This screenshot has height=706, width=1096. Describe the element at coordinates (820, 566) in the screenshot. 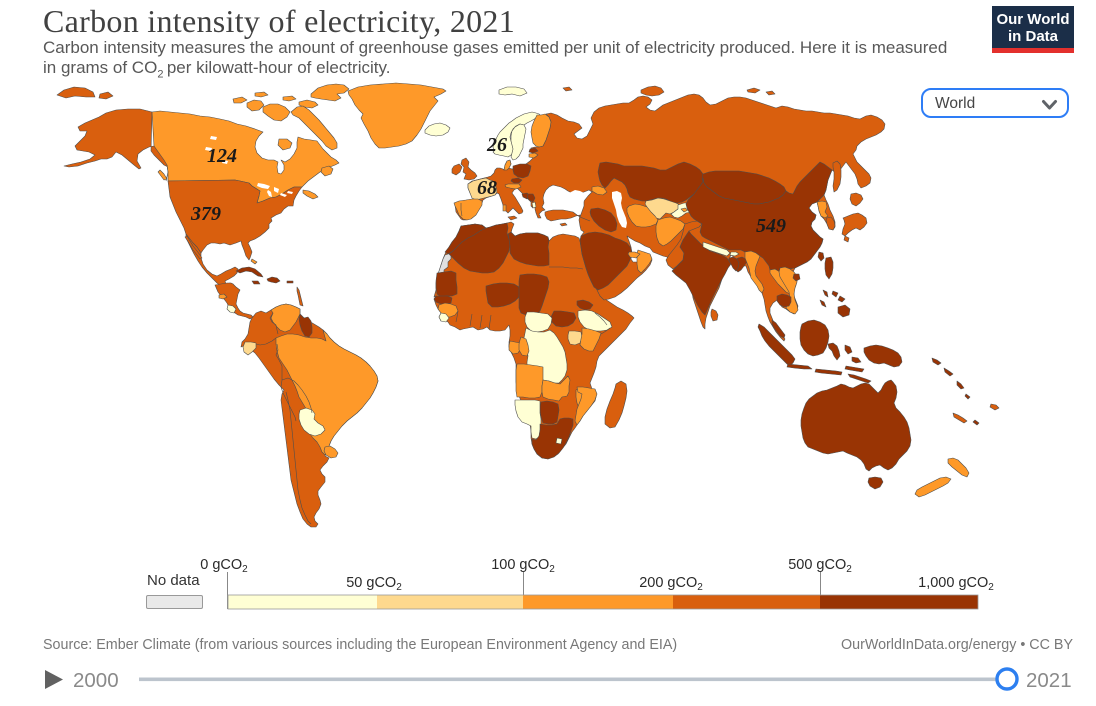

I see `svg-text: 500 gCO2` at that location.